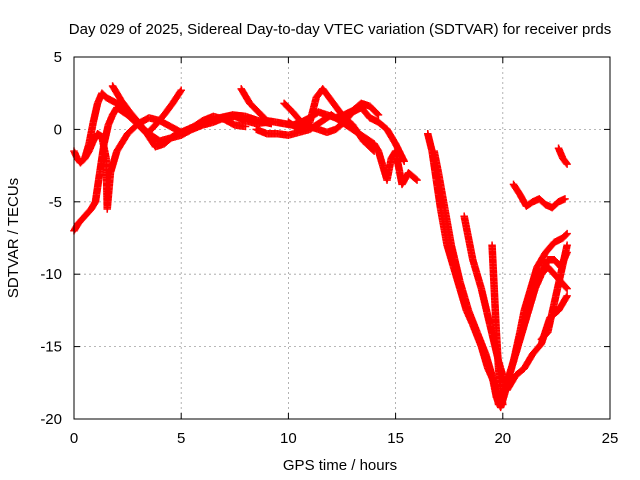  Describe the element at coordinates (181, 438) in the screenshot. I see `x-tick-label: 5` at that location.